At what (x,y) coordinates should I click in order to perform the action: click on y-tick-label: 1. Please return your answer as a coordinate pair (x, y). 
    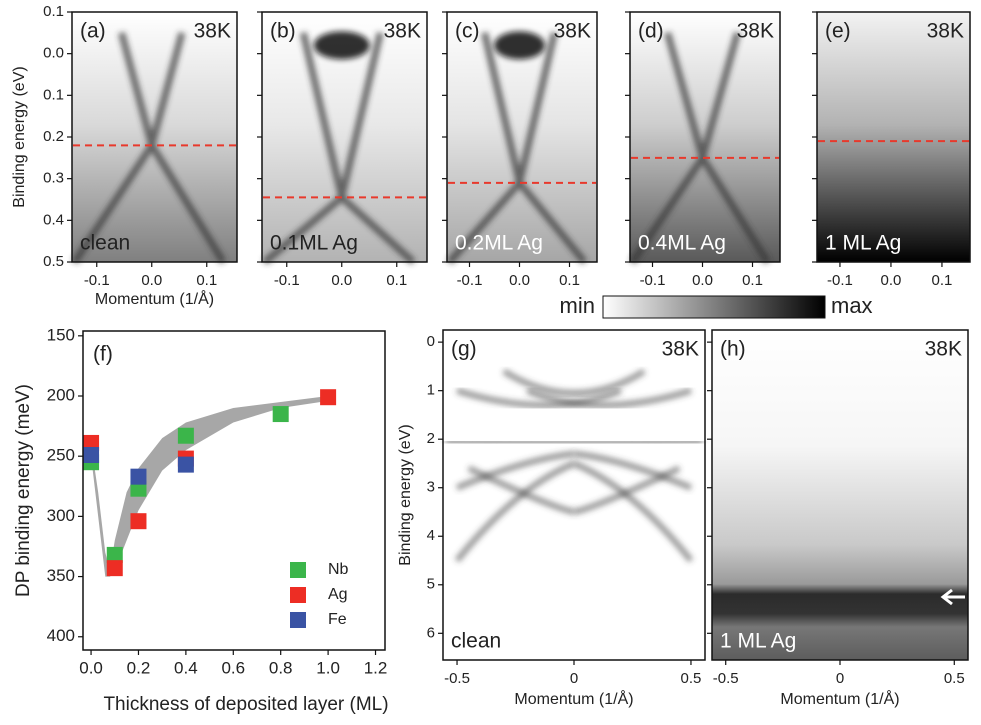
    Looking at the image, I should click on (431, 390).